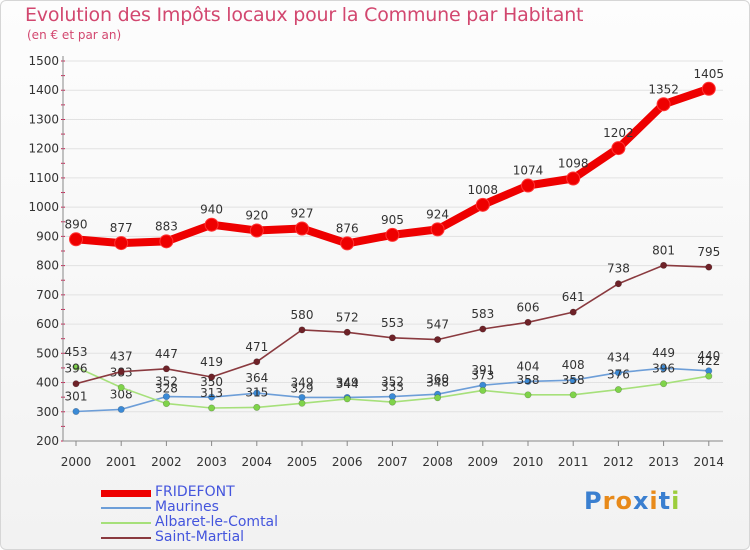 Image resolution: width=750 pixels, height=550 pixels. What do you see at coordinates (708, 252) in the screenshot?
I see `data-label-saint-martial: 795` at bounding box center [708, 252].